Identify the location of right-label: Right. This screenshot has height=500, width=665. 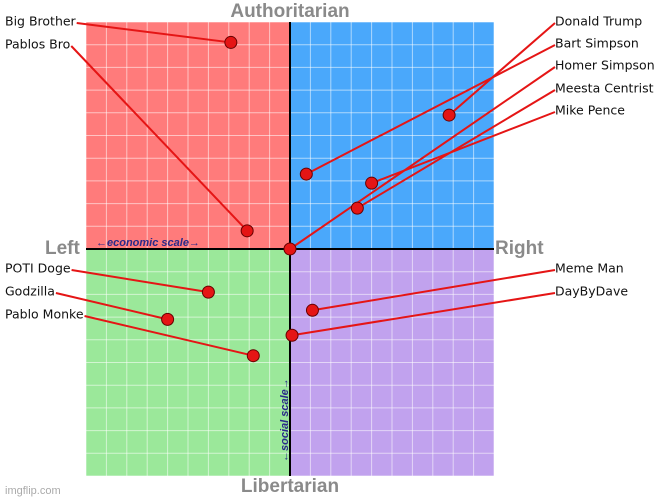
(519, 248).